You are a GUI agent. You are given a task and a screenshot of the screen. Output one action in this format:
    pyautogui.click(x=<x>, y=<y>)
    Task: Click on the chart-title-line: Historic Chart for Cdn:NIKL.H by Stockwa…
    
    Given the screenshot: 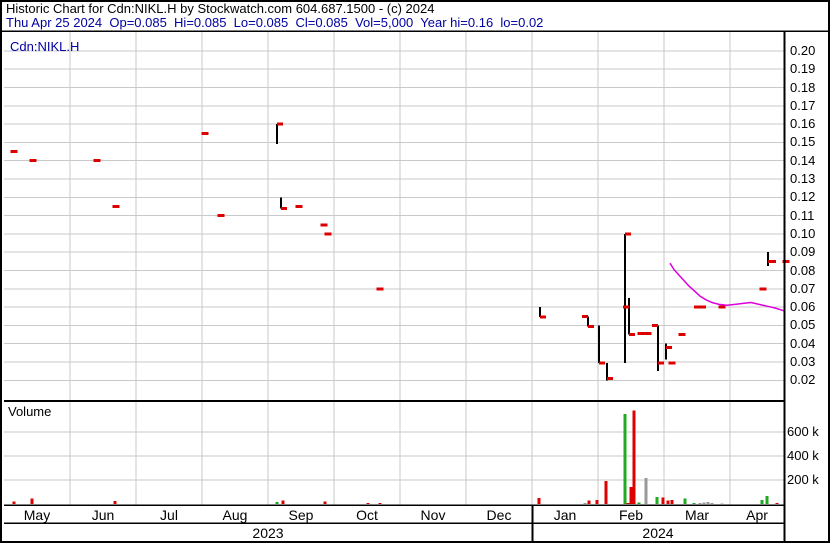 What is the action you would take?
    pyautogui.click(x=220, y=8)
    